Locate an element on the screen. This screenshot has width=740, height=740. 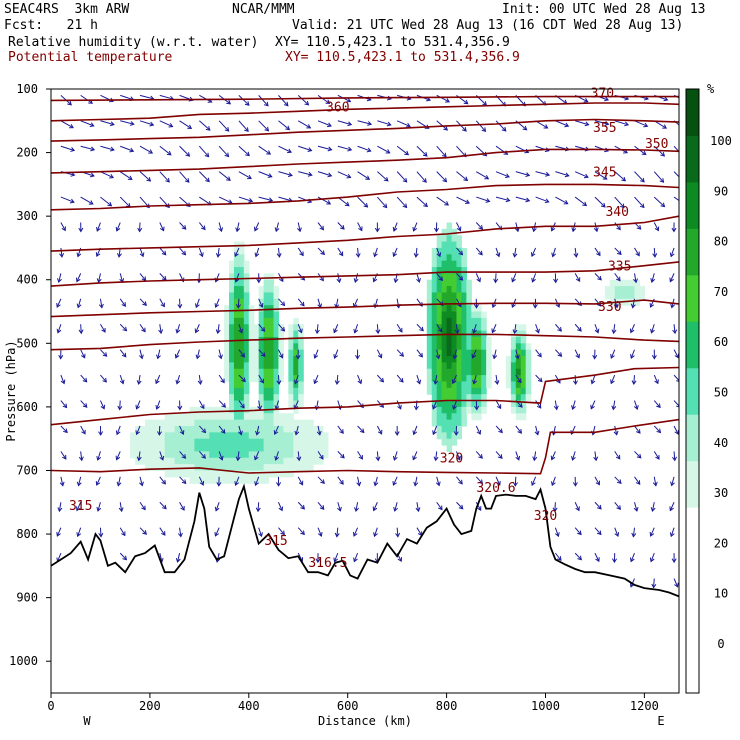
x-tick-label: 0 is located at coordinates (50, 706).